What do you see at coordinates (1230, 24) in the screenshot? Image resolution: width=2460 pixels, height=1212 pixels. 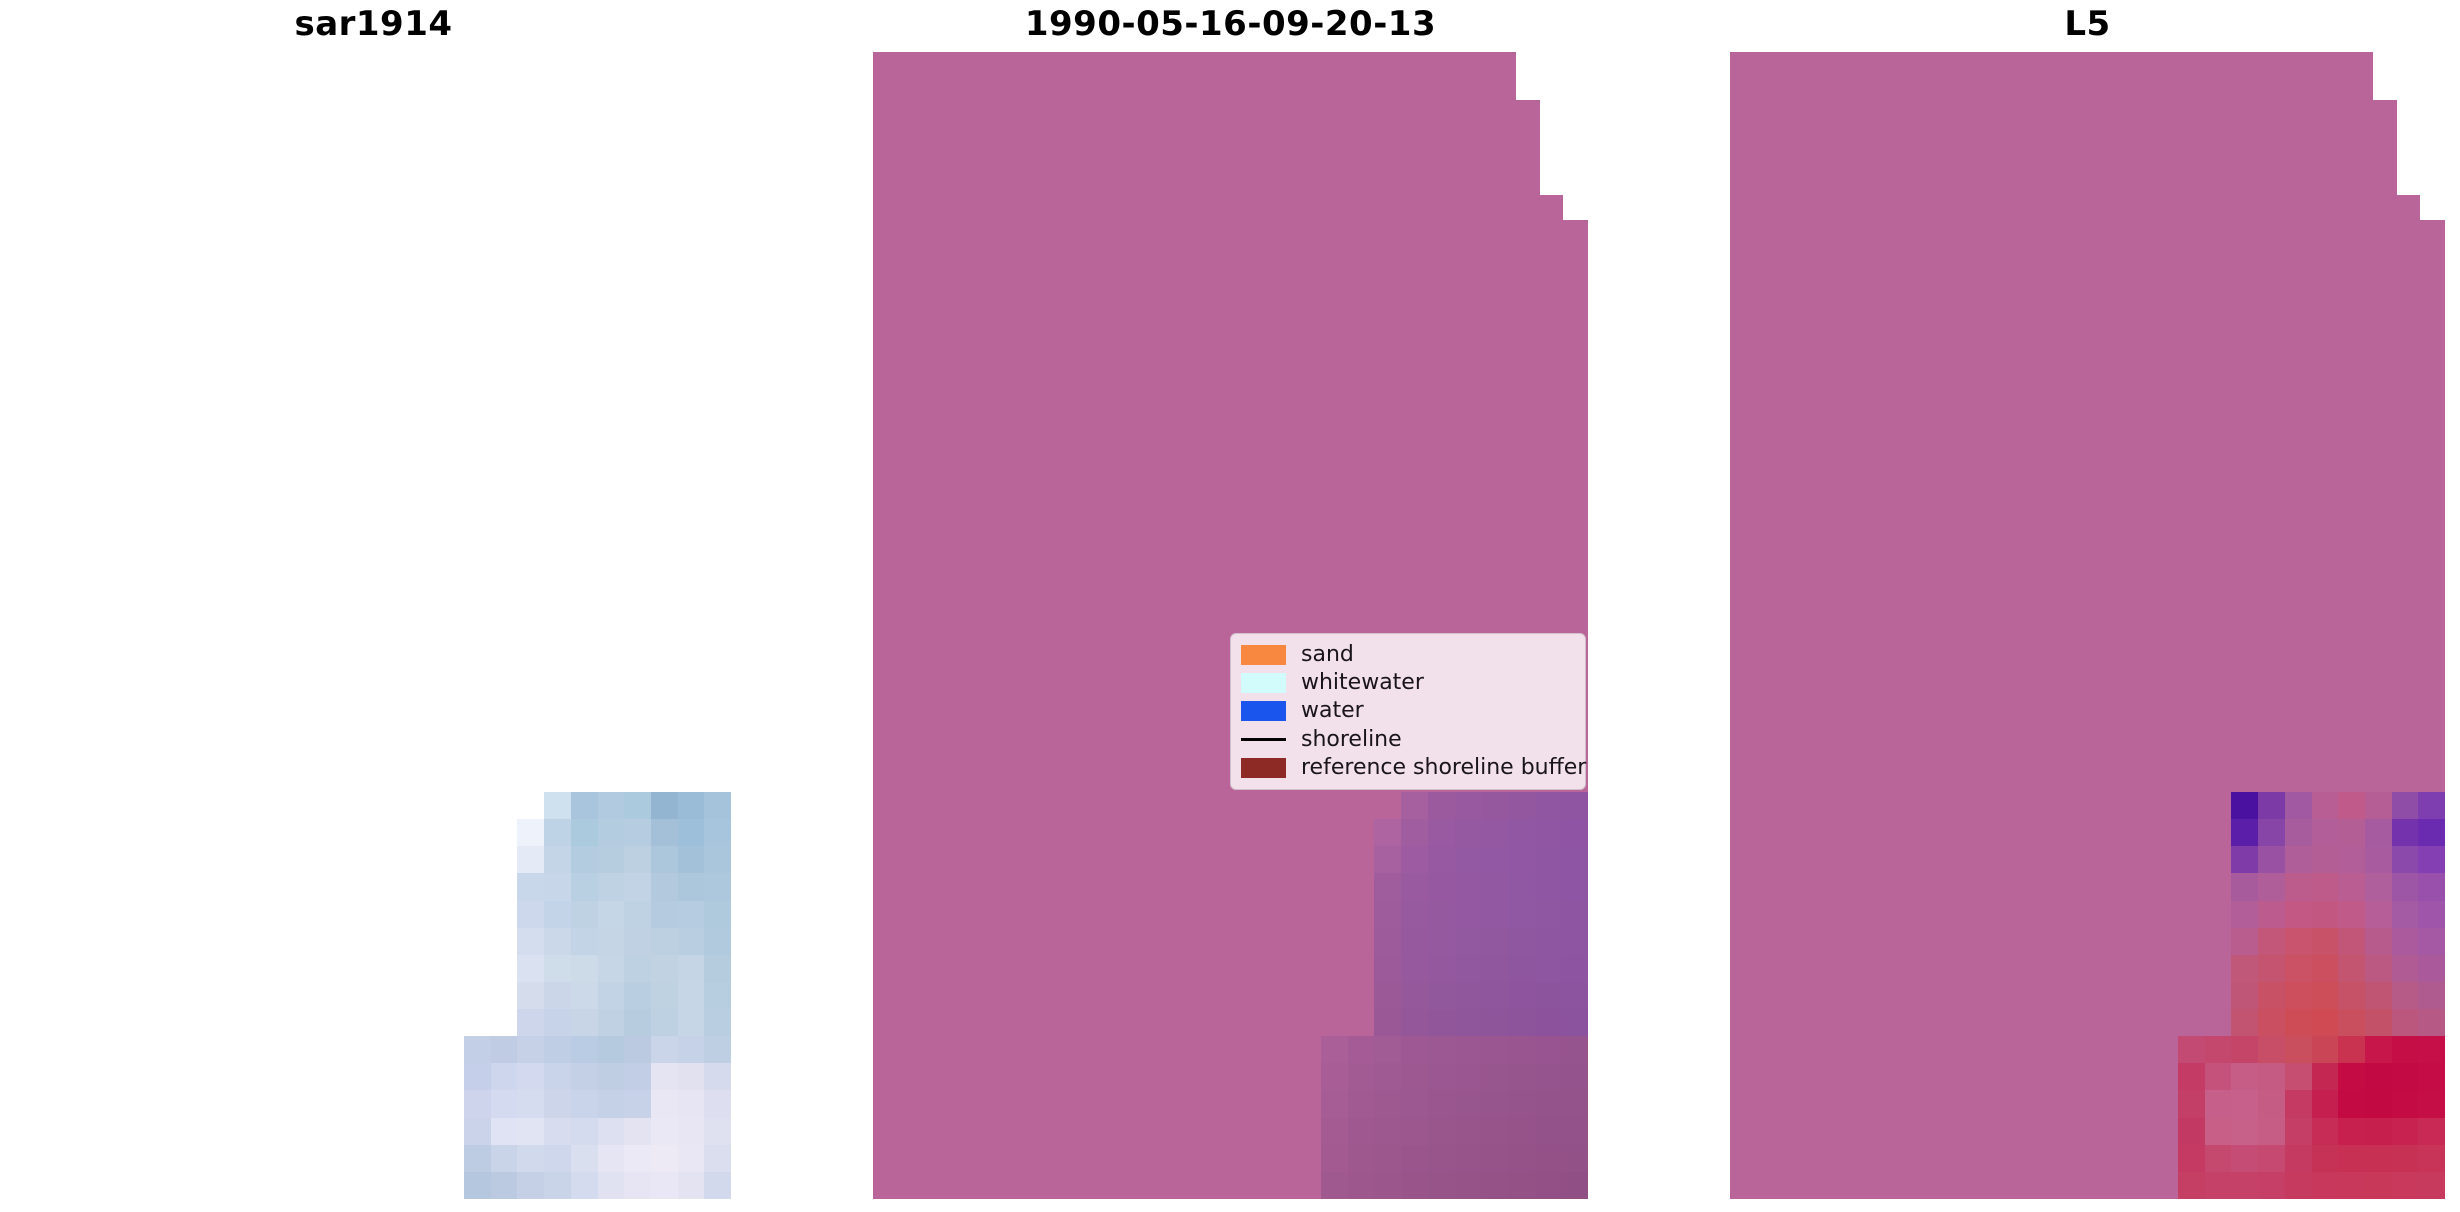 I see `panel-title-date: 1990-05-16-09-20-13` at bounding box center [1230, 24].